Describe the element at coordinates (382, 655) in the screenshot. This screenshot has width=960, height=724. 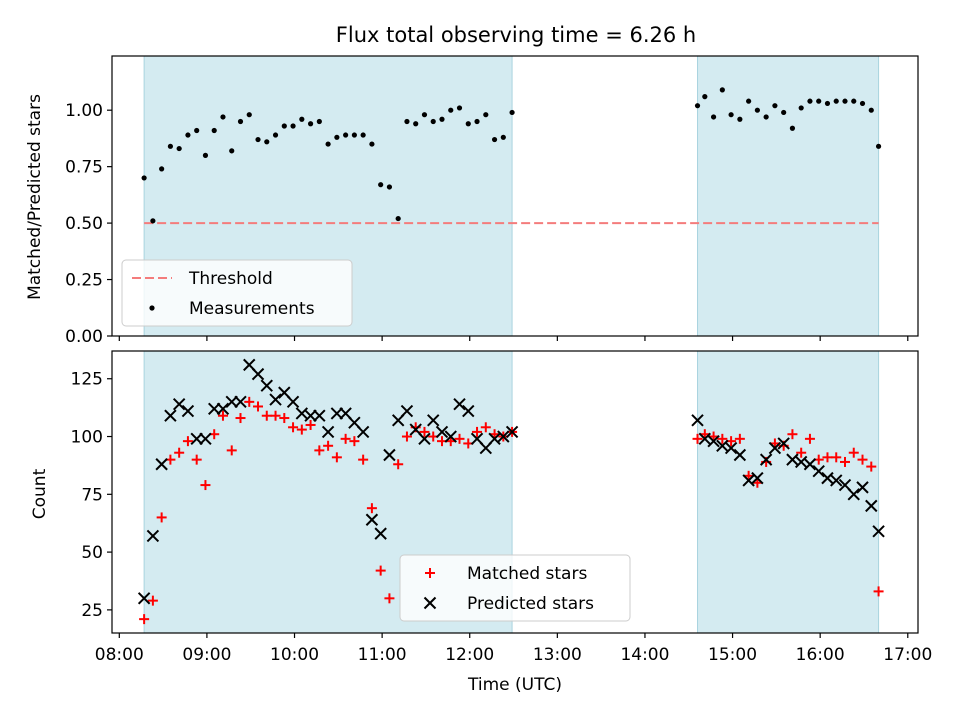
I see `x-tick-label: 11:00` at that location.